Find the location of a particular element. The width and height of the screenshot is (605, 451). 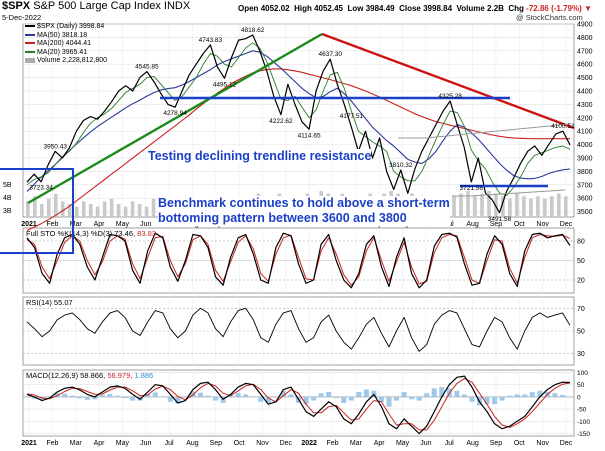

price-tick-label: 3500 is located at coordinates (585, 212).